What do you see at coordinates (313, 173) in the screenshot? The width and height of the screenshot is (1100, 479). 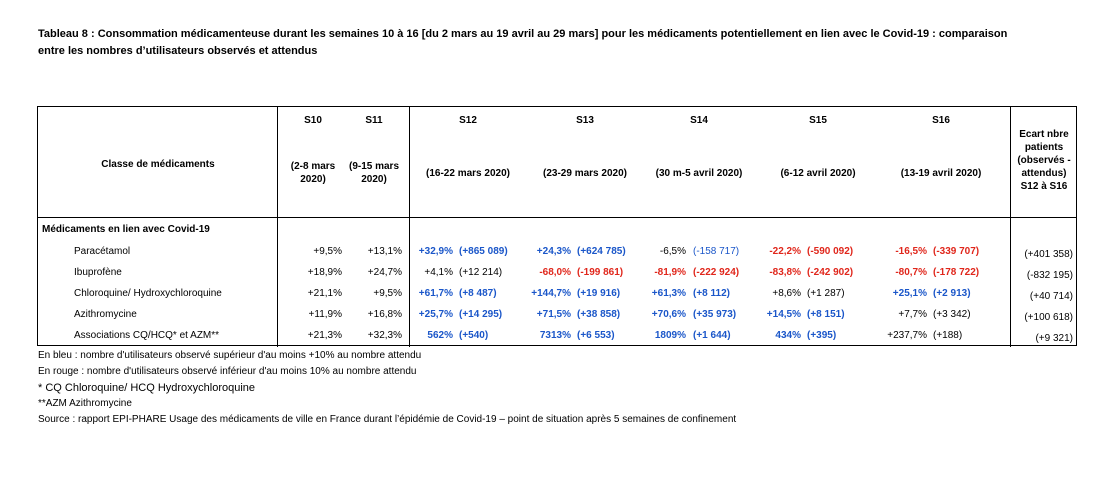 I see `header-s10-dates: (2-8 mars 2020)` at bounding box center [313, 173].